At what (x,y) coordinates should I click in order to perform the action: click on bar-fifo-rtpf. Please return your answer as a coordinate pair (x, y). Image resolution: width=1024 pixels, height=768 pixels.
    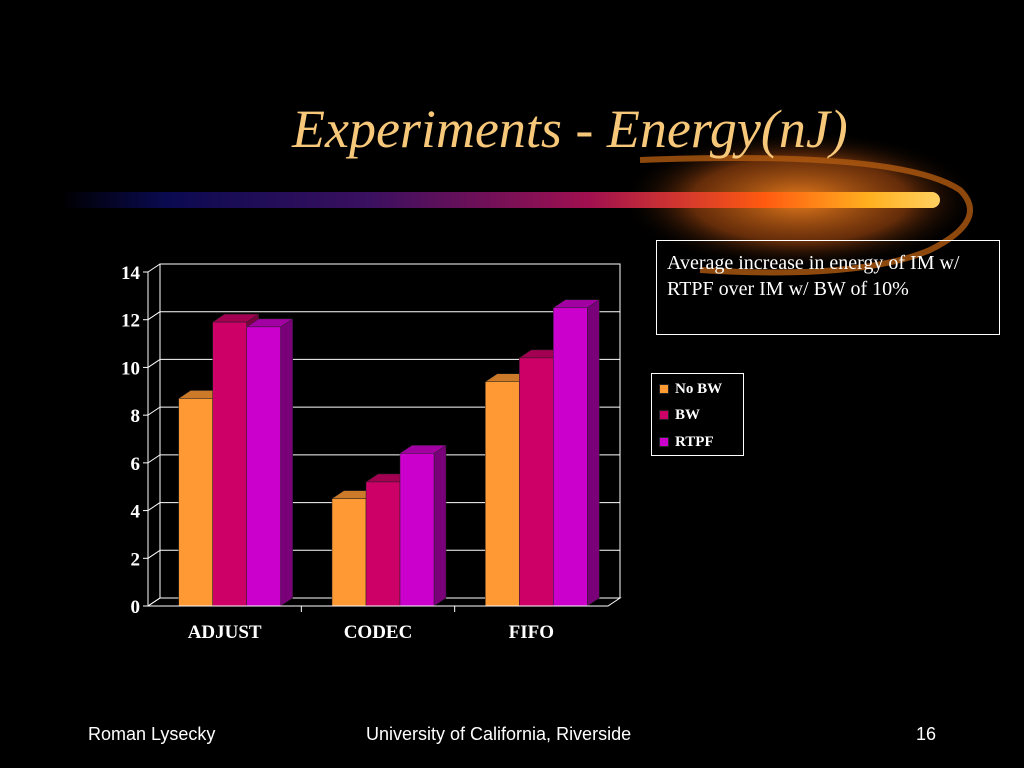
    Looking at the image, I should click on (576, 453).